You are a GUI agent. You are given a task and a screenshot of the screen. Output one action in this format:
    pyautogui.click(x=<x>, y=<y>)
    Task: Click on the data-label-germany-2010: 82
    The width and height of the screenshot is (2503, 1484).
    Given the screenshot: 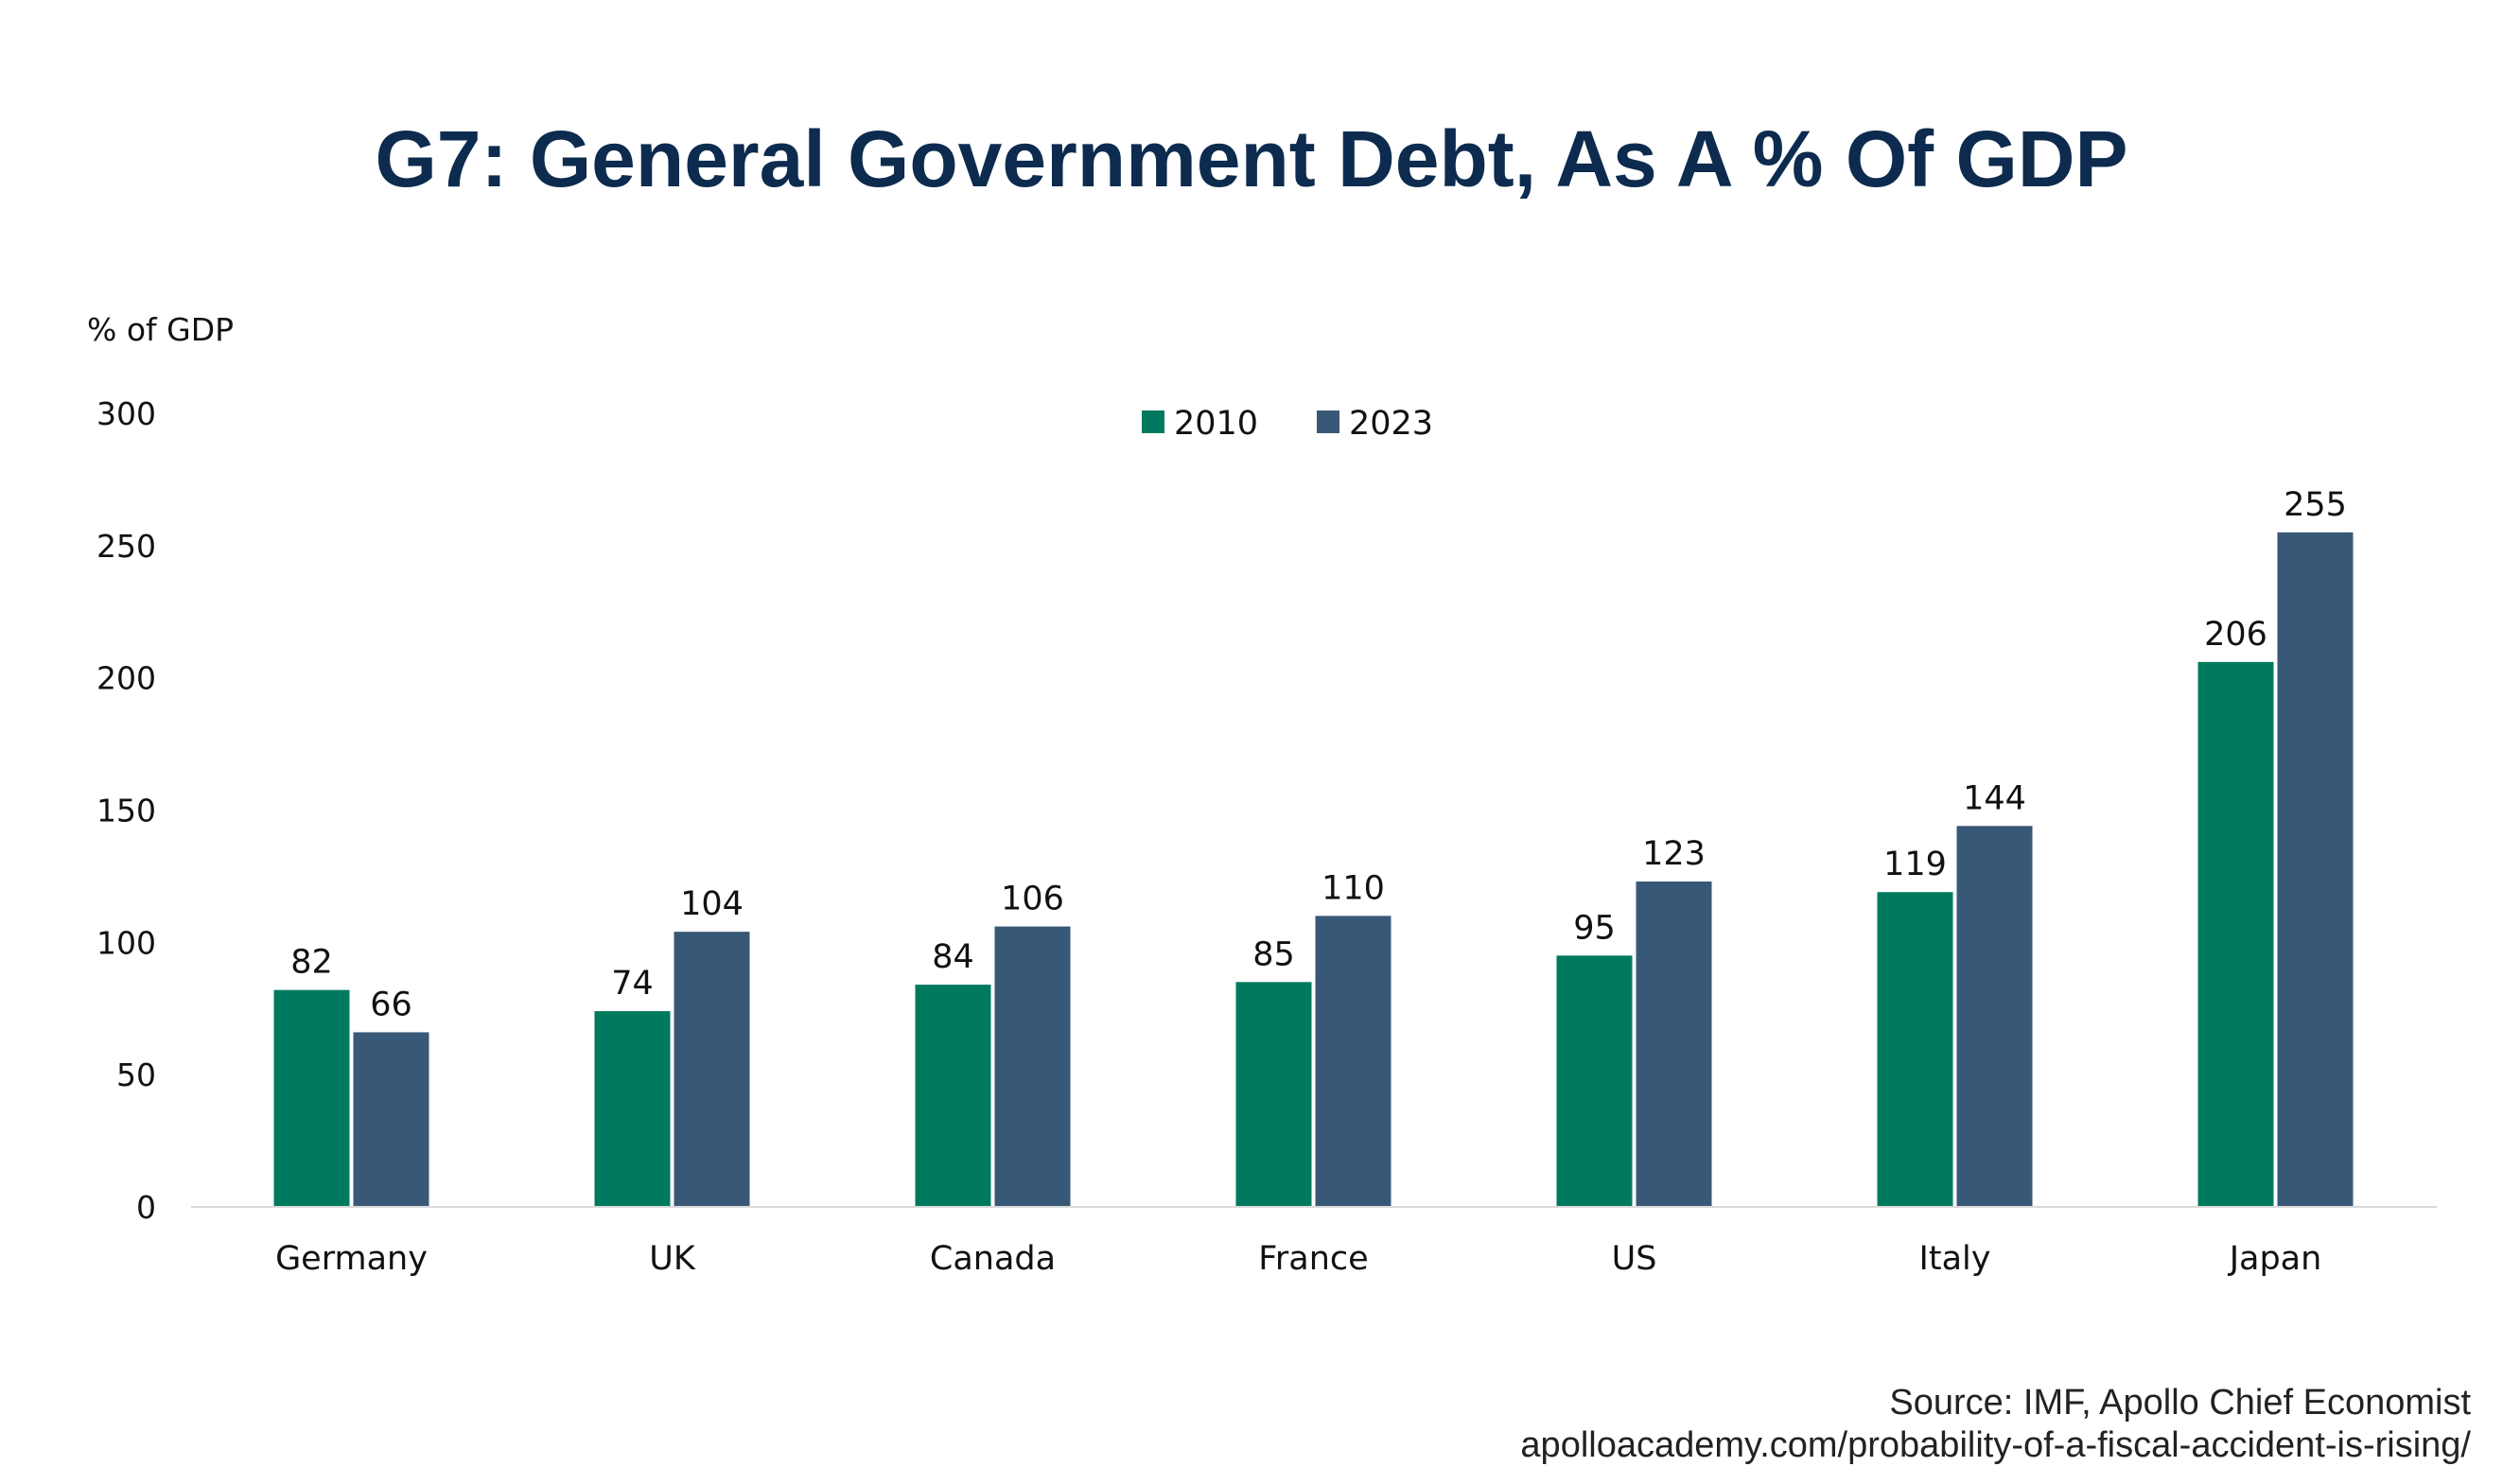 What is the action you would take?
    pyautogui.click(x=311, y=963)
    